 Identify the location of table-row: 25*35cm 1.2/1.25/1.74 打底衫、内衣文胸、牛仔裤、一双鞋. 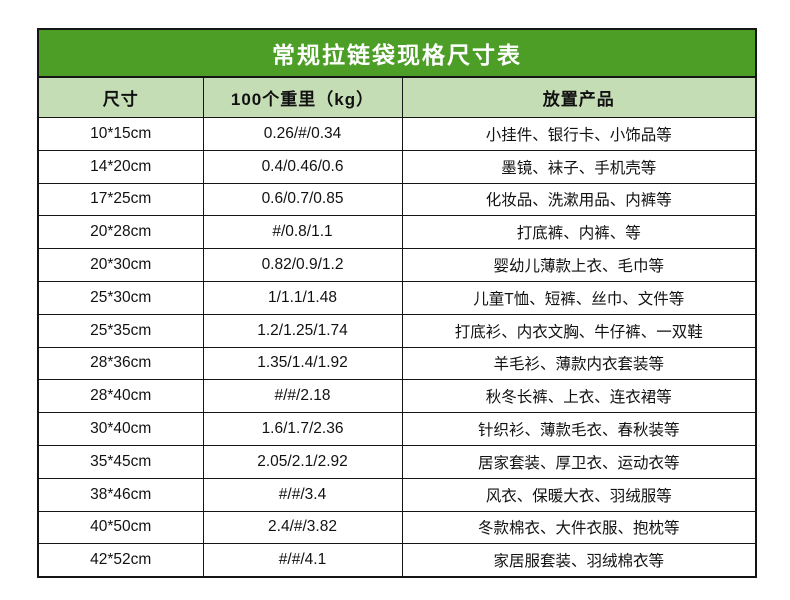
(397, 330).